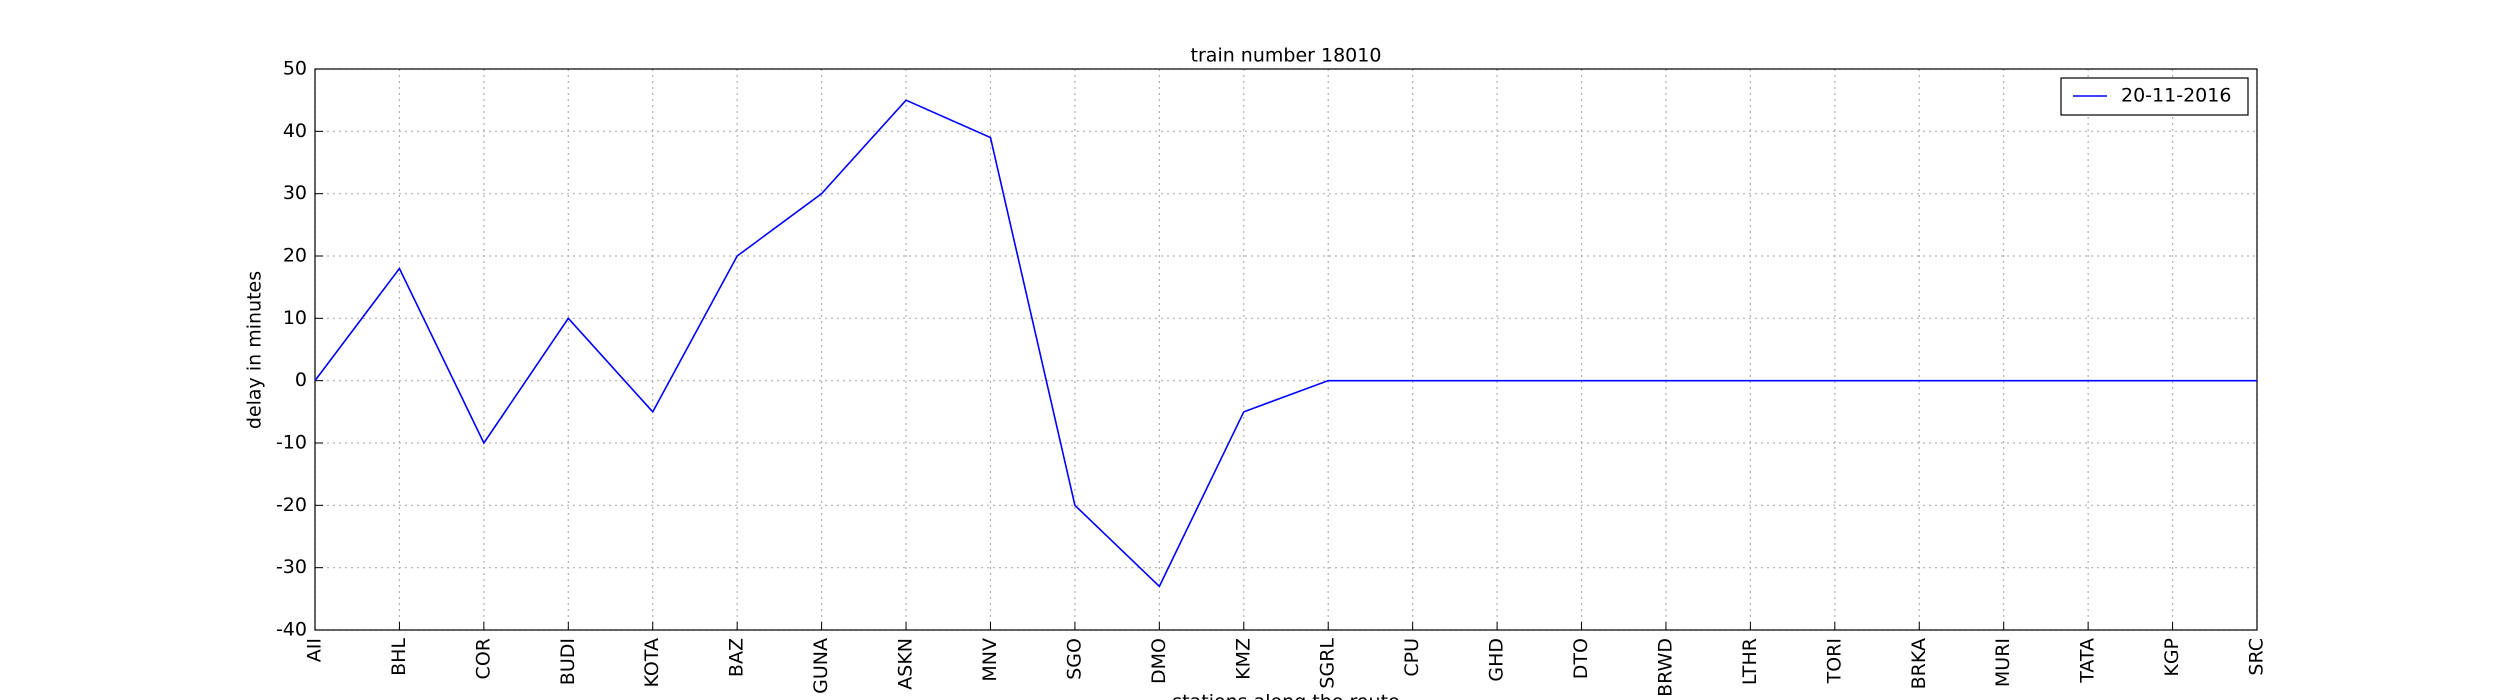  What do you see at coordinates (1581, 658) in the screenshot?
I see `x-tick-label: DTO` at bounding box center [1581, 658].